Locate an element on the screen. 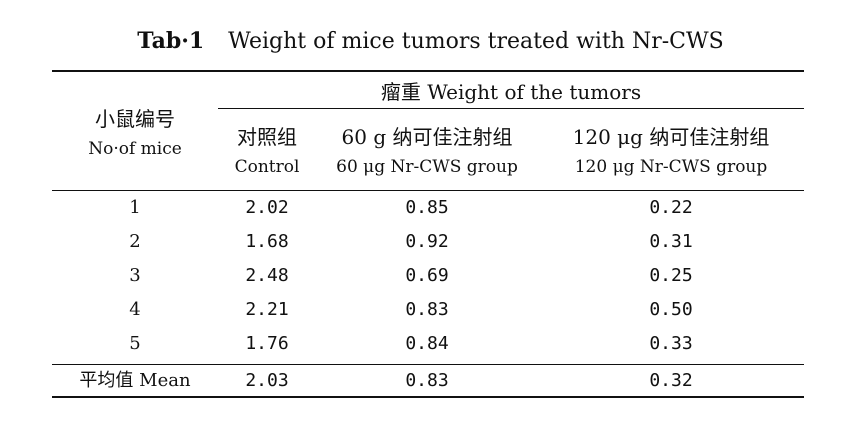 Image resolution: width=861 pixels, height=427 pixels. header-60ug-group-zh: 60 g 纳可佳注射组 is located at coordinates (427, 137).